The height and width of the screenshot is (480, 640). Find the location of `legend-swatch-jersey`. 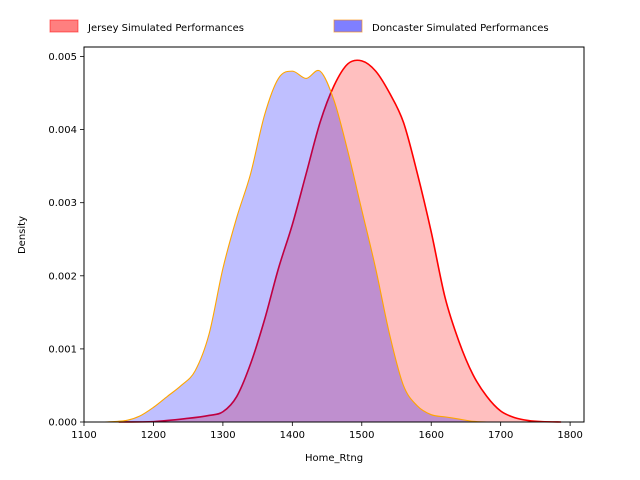

legend-swatch-jersey is located at coordinates (64, 26).